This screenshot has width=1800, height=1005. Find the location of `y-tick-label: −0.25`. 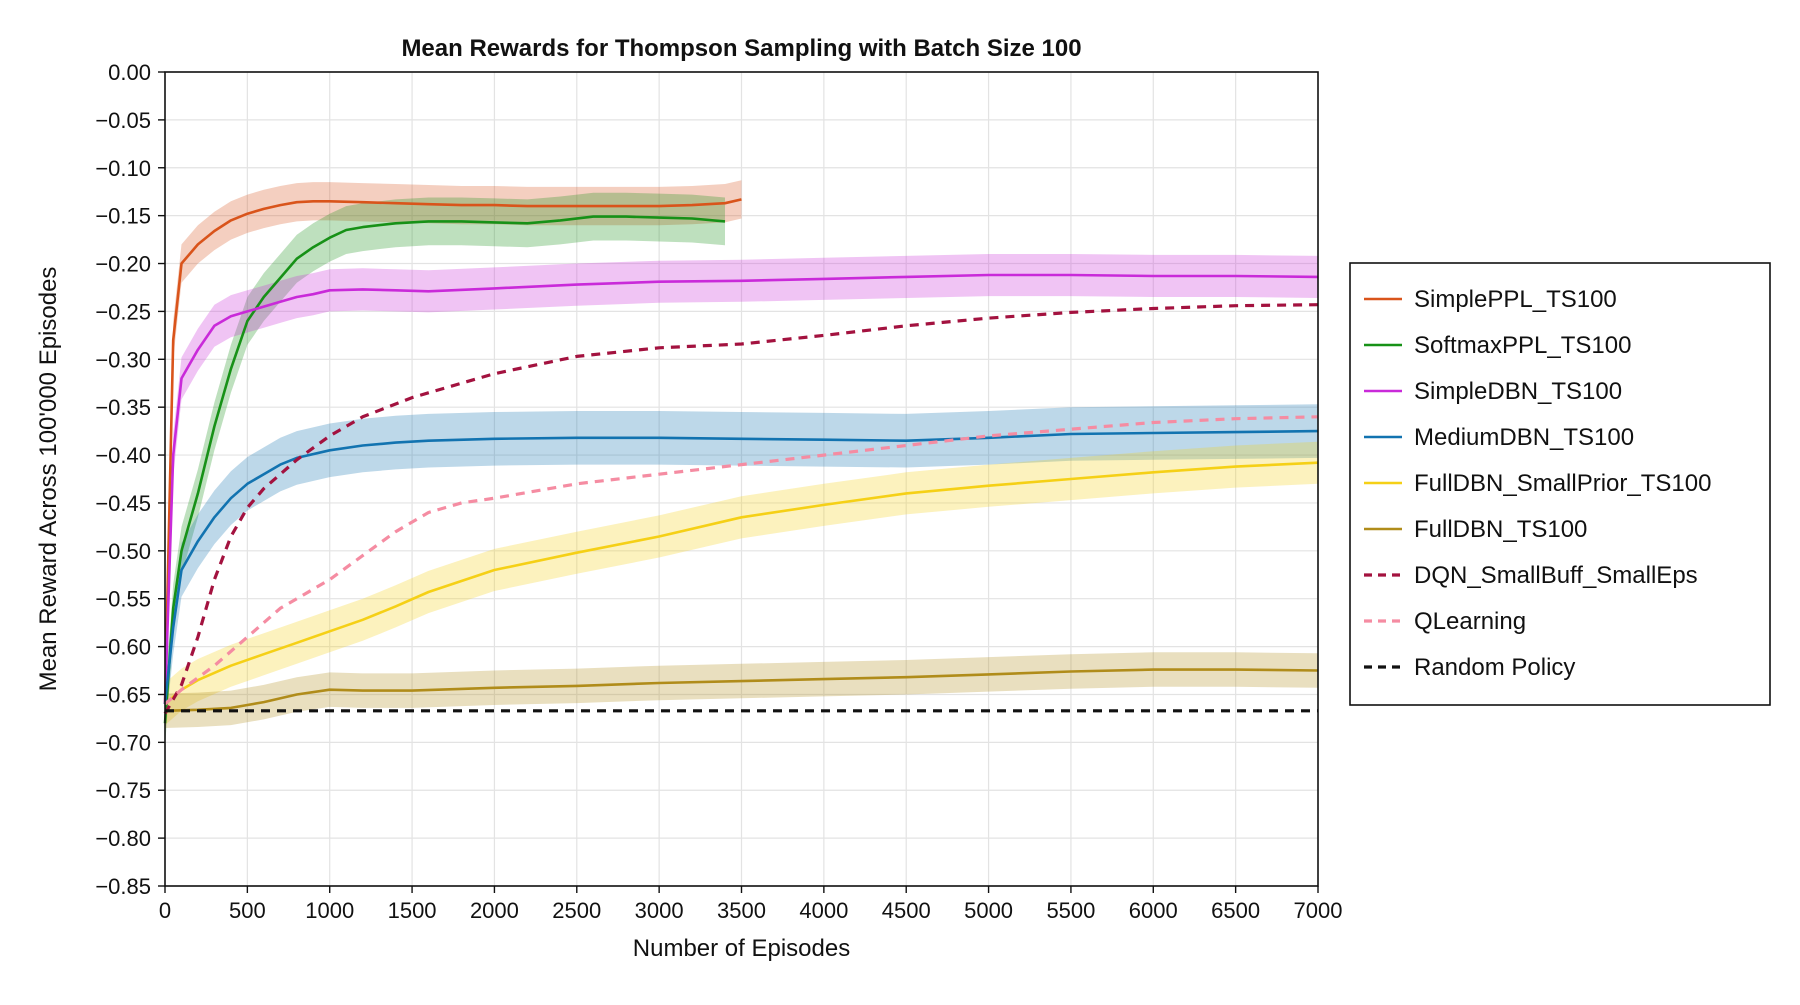

y-tick-label: −0.25 is located at coordinates (123, 311).